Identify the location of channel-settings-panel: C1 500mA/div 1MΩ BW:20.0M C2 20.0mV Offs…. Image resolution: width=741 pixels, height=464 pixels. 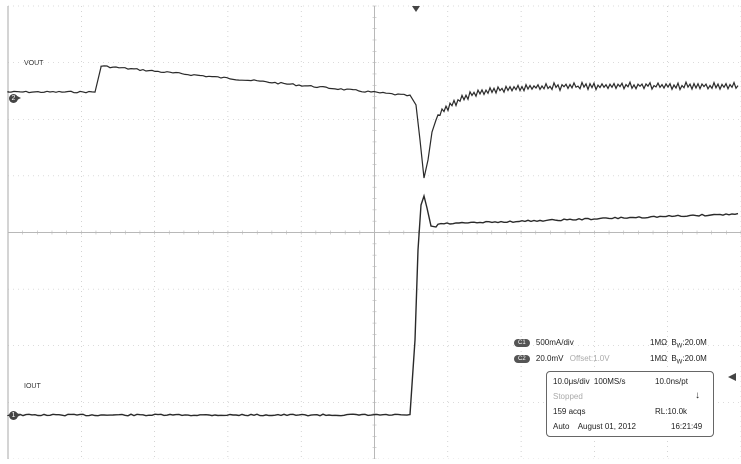
(611, 351).